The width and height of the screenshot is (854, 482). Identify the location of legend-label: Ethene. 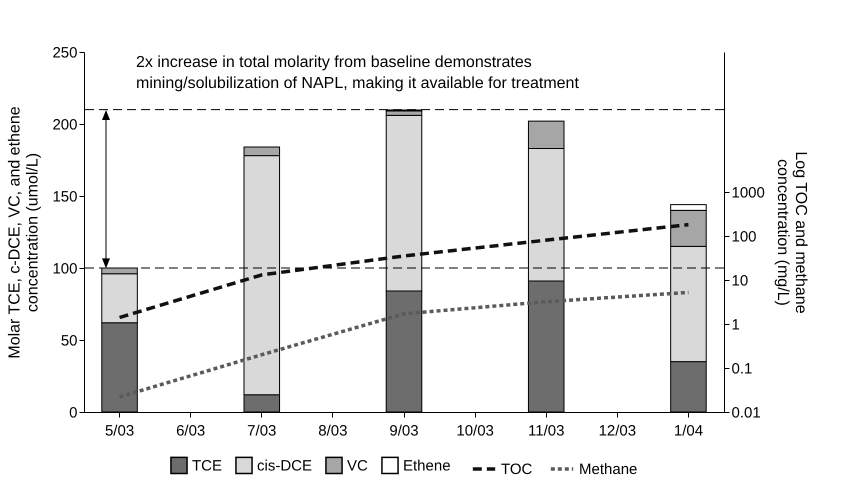
(427, 465).